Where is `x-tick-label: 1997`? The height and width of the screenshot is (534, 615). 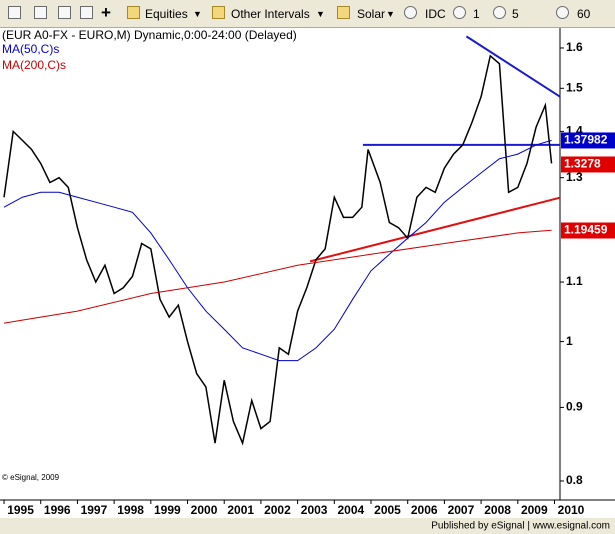
x-tick-label: 1997 is located at coordinates (94, 510).